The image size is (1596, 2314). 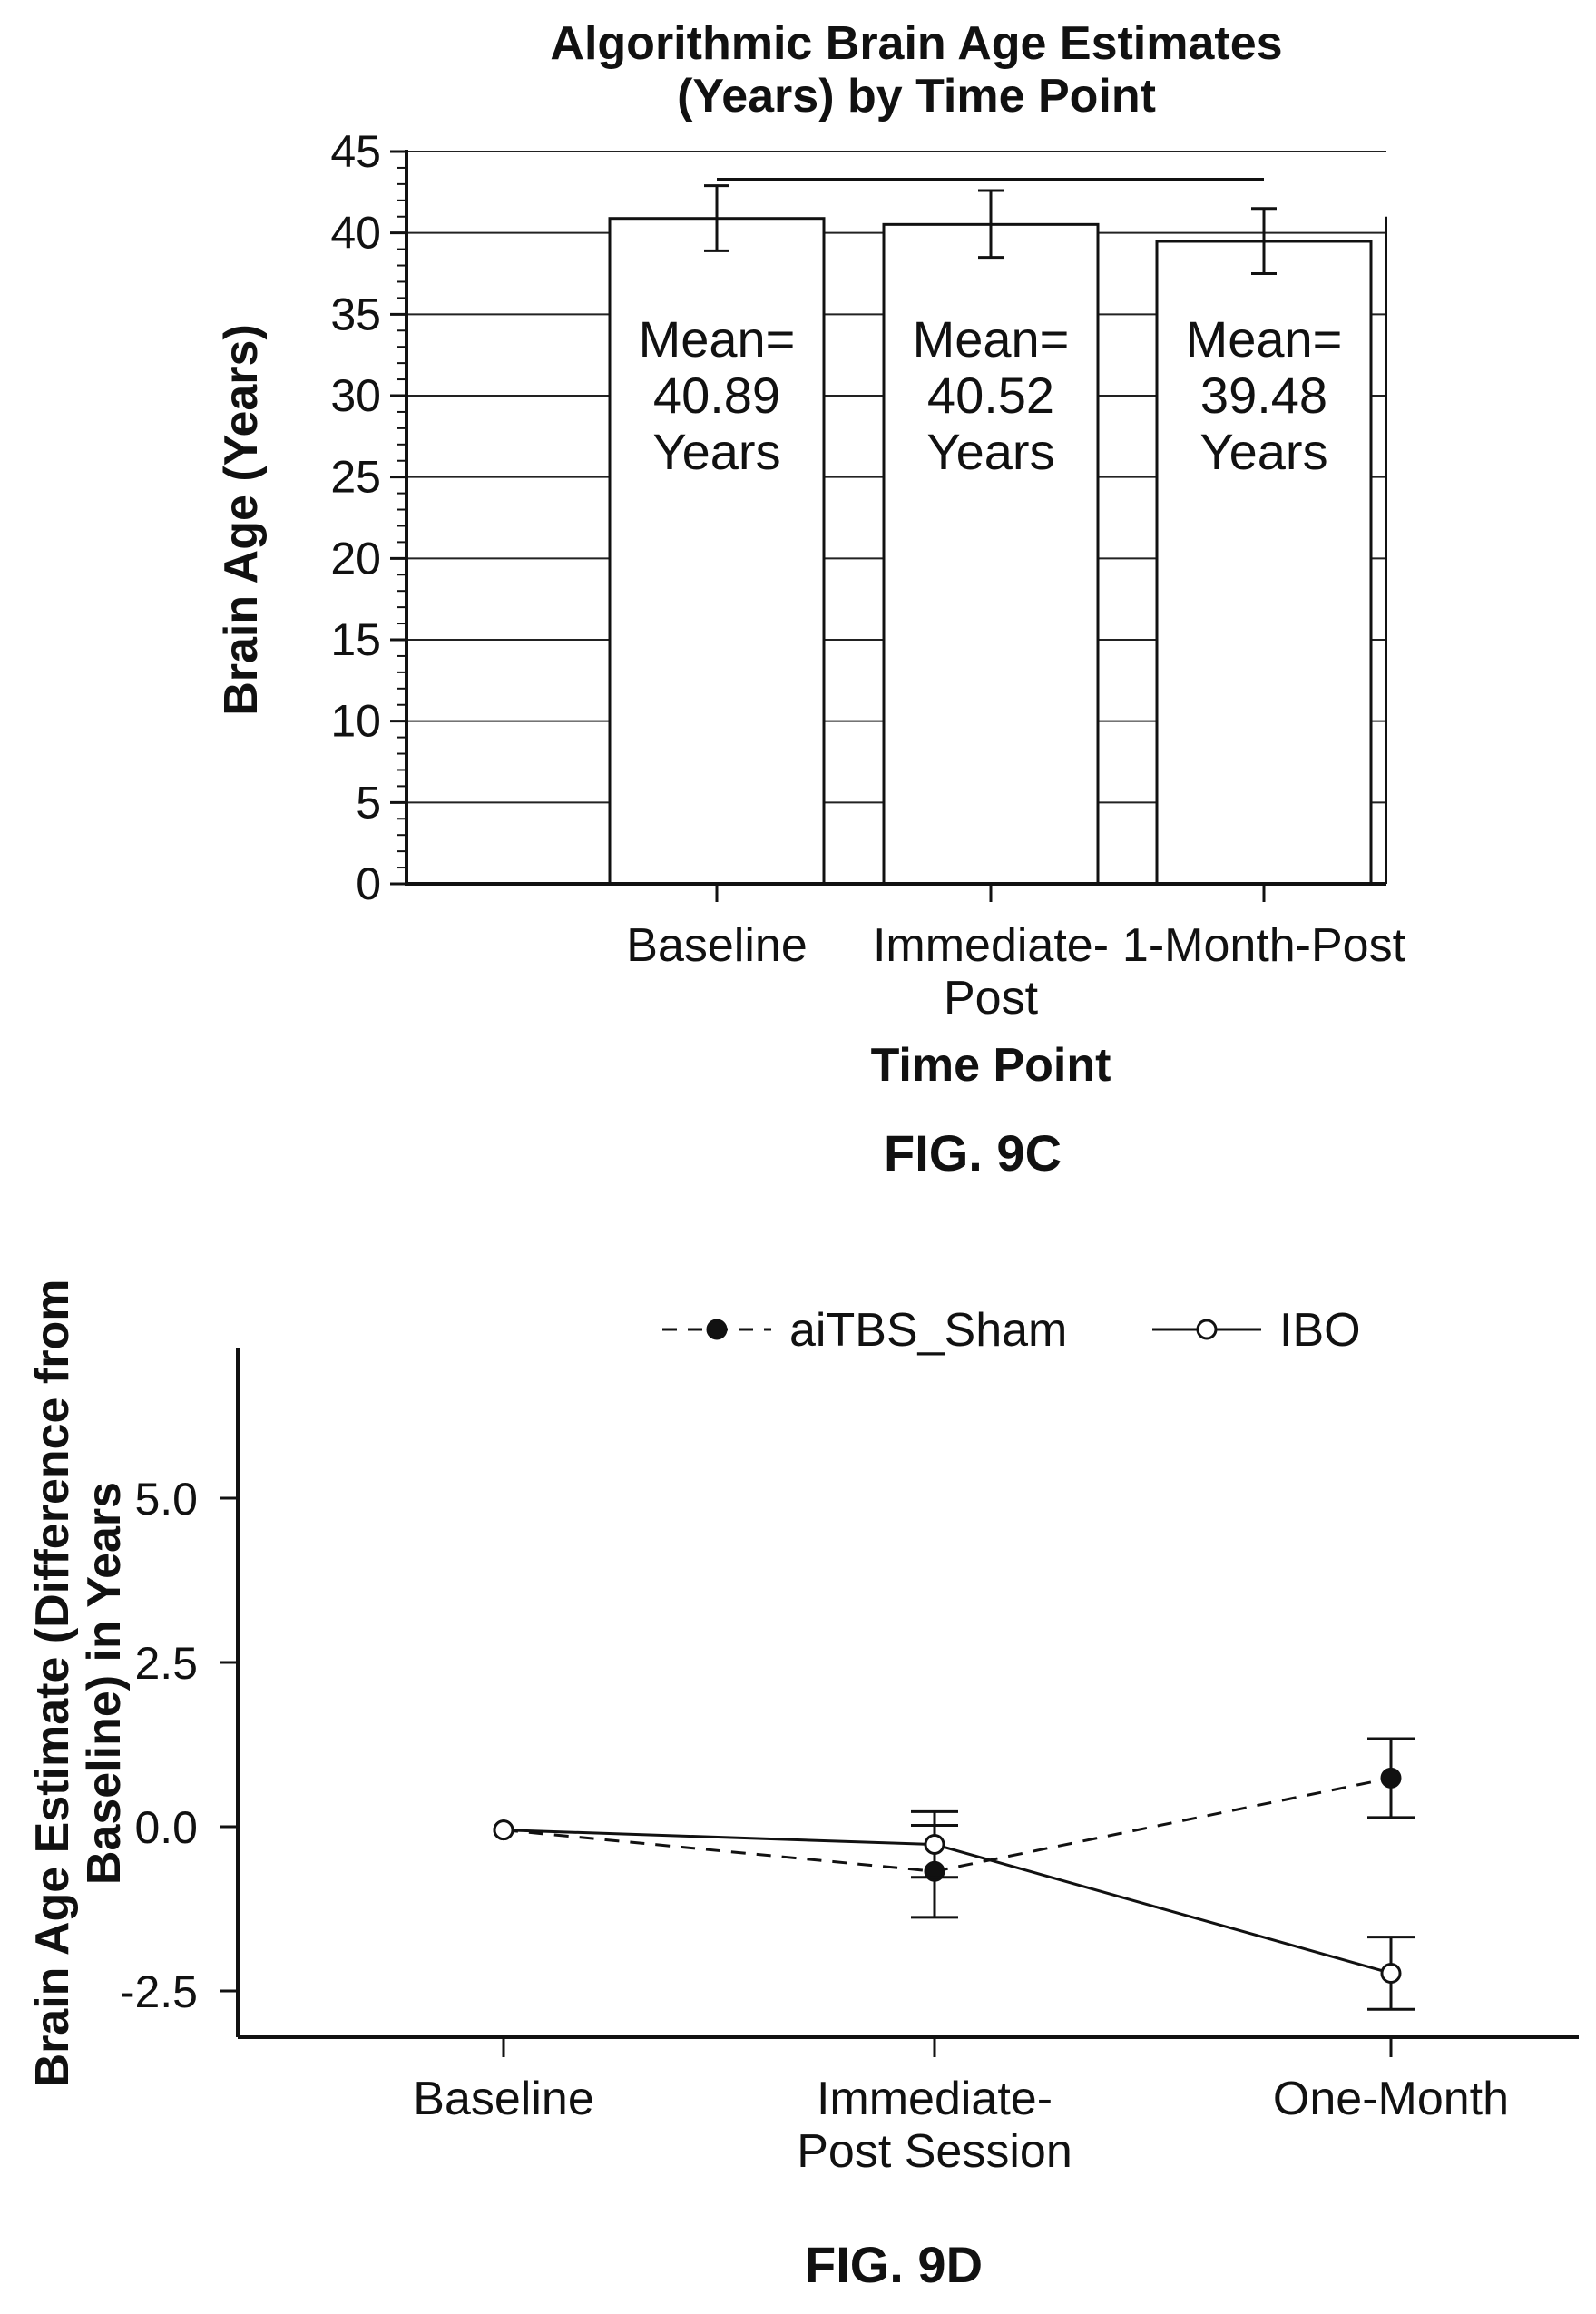 I want to click on bar-value-label: 39.48, so click(x=1263, y=395).